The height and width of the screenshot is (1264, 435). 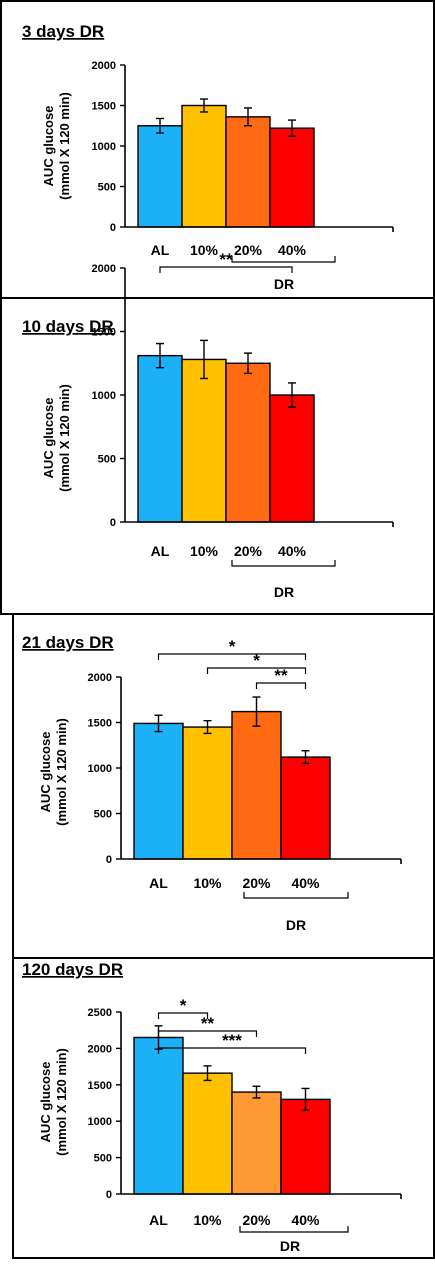 What do you see at coordinates (63, 31) in the screenshot?
I see `panel-title: 3 days DR` at bounding box center [63, 31].